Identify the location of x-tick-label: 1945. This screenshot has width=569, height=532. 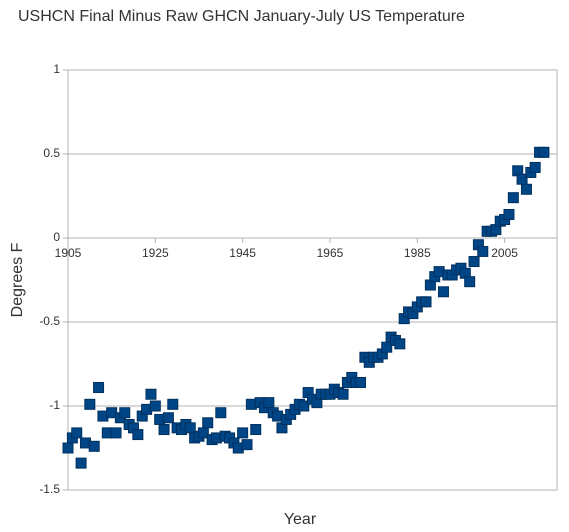
(242, 253).